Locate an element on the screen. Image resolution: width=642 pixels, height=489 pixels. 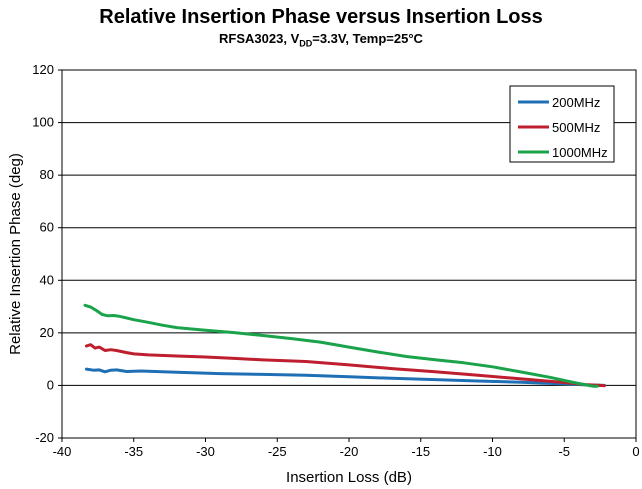
x-tick-label: -30 is located at coordinates (205, 451).